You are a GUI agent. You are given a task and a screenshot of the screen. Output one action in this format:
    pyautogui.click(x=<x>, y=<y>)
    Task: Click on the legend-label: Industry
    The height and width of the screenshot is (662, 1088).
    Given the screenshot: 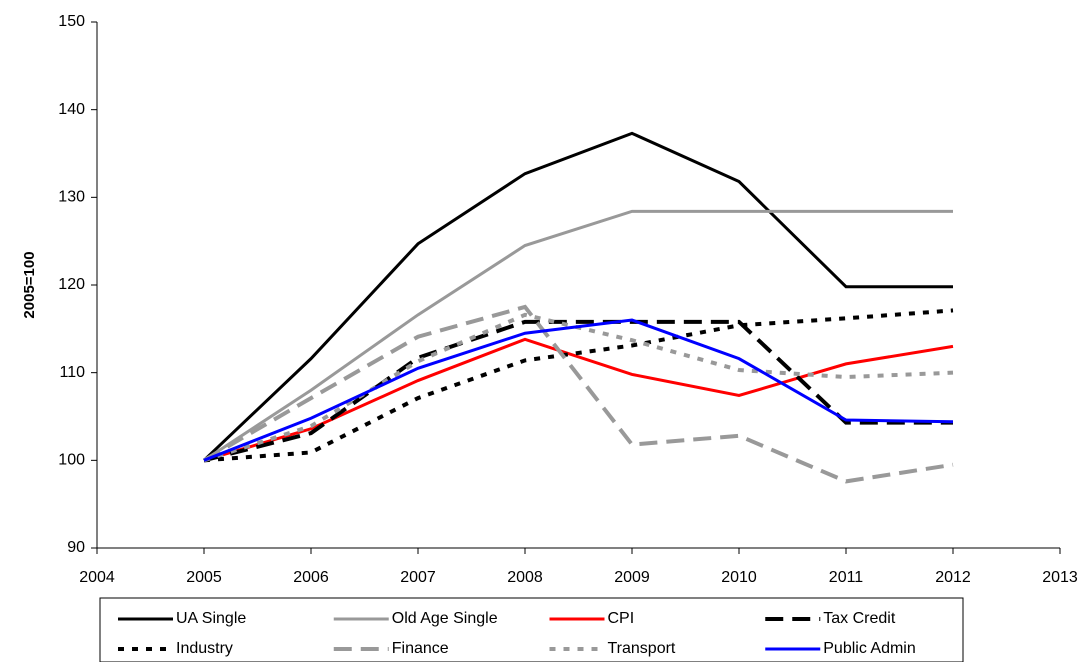 What is the action you would take?
    pyautogui.click(x=204, y=648)
    